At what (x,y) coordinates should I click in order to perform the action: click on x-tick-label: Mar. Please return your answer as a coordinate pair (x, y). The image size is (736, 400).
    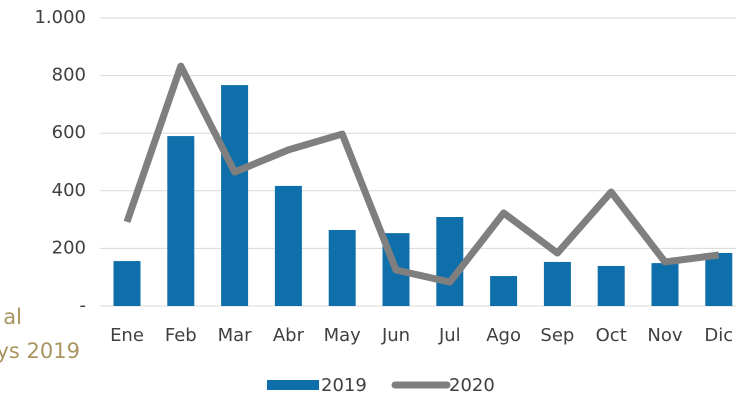
    Looking at the image, I should click on (235, 335).